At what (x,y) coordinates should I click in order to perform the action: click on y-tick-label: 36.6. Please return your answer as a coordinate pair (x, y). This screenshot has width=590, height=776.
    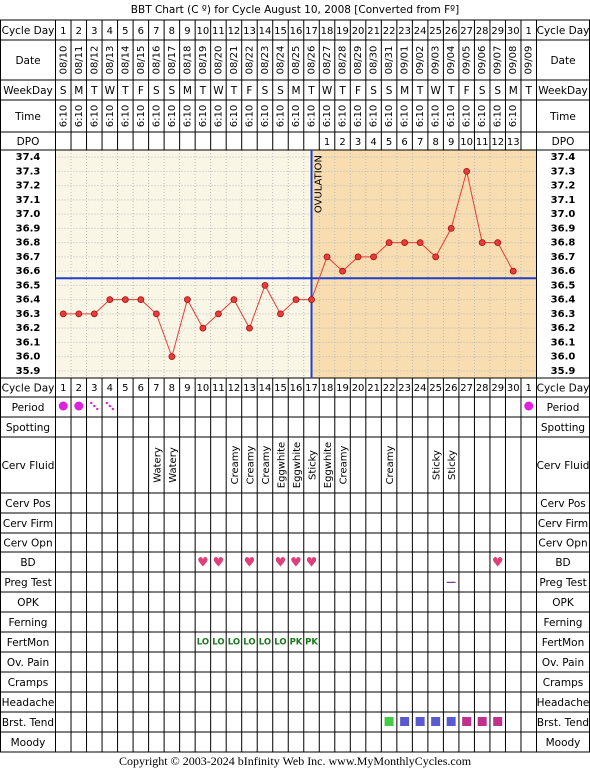
    Looking at the image, I should click on (28, 271).